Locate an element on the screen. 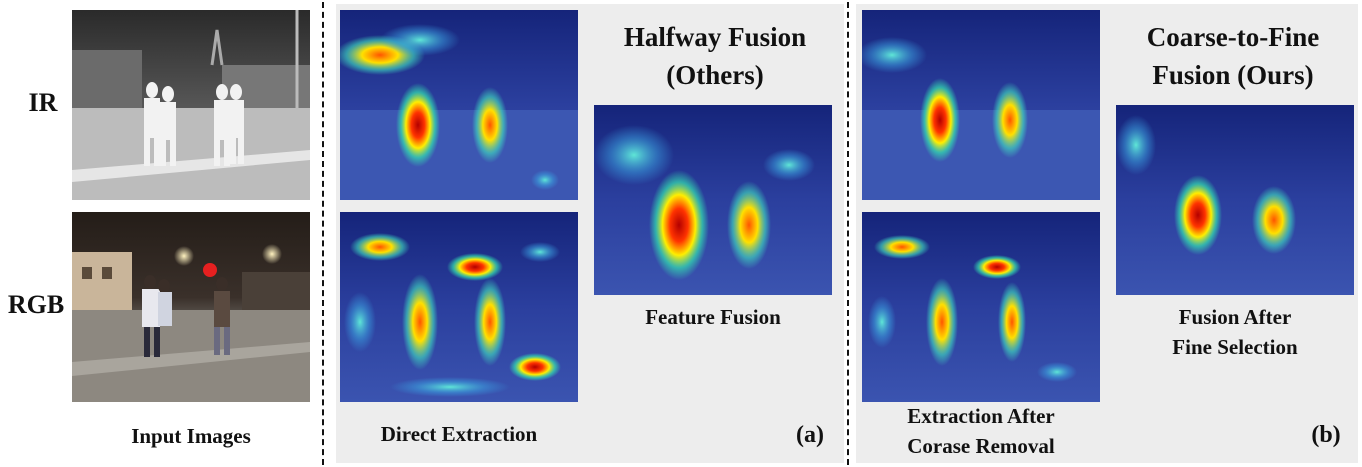  tag-a: (a) is located at coordinates (810, 435).